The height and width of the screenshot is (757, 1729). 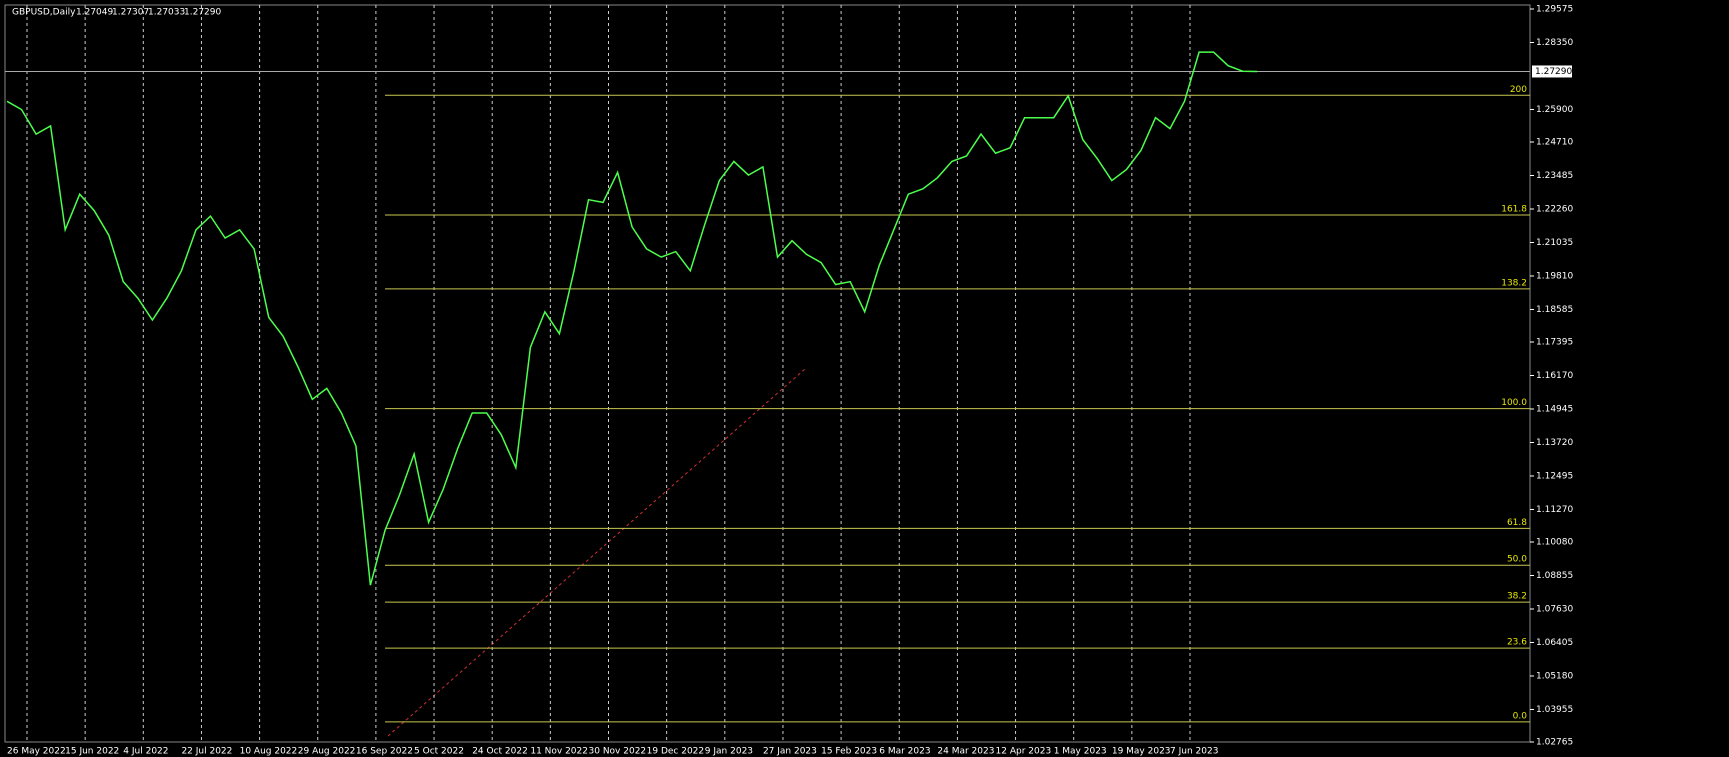 What do you see at coordinates (676, 752) in the screenshot?
I see `x-tick-label: 19 Dec 2022` at bounding box center [676, 752].